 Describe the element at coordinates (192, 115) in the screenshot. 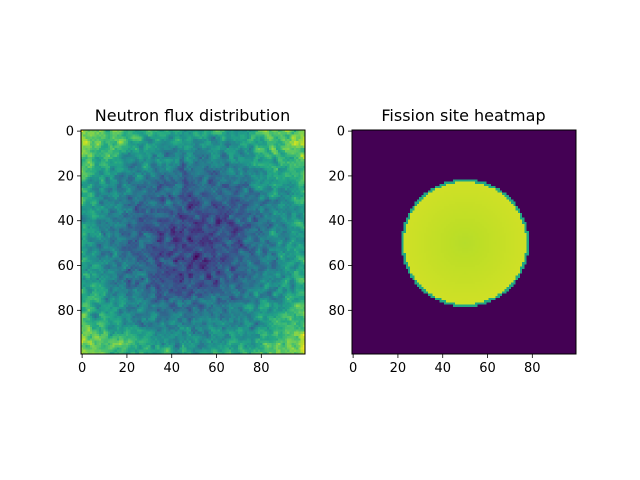

I see `title-neutron-flux: Neutron flux distribution` at that location.